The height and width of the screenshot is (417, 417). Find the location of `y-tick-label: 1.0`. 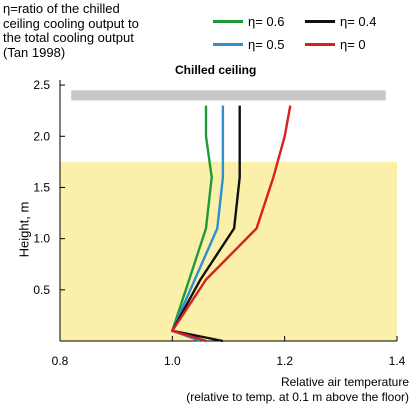

y-tick-label: 1.0 is located at coordinates (41, 239).